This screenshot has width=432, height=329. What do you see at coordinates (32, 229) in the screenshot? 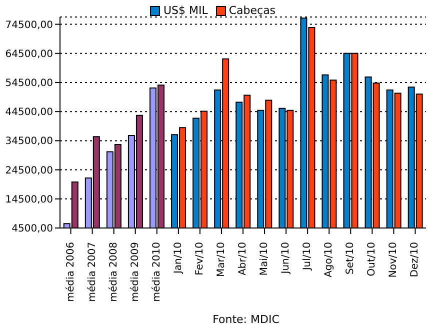
I see `y-tick-label: 4500,00` at bounding box center [32, 229].